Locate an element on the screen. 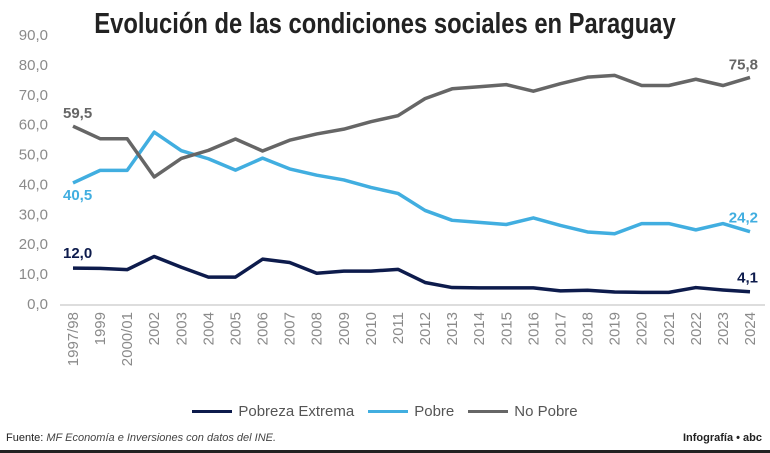 This screenshot has width=770, height=453. legend-item: Pobre is located at coordinates (411, 411).